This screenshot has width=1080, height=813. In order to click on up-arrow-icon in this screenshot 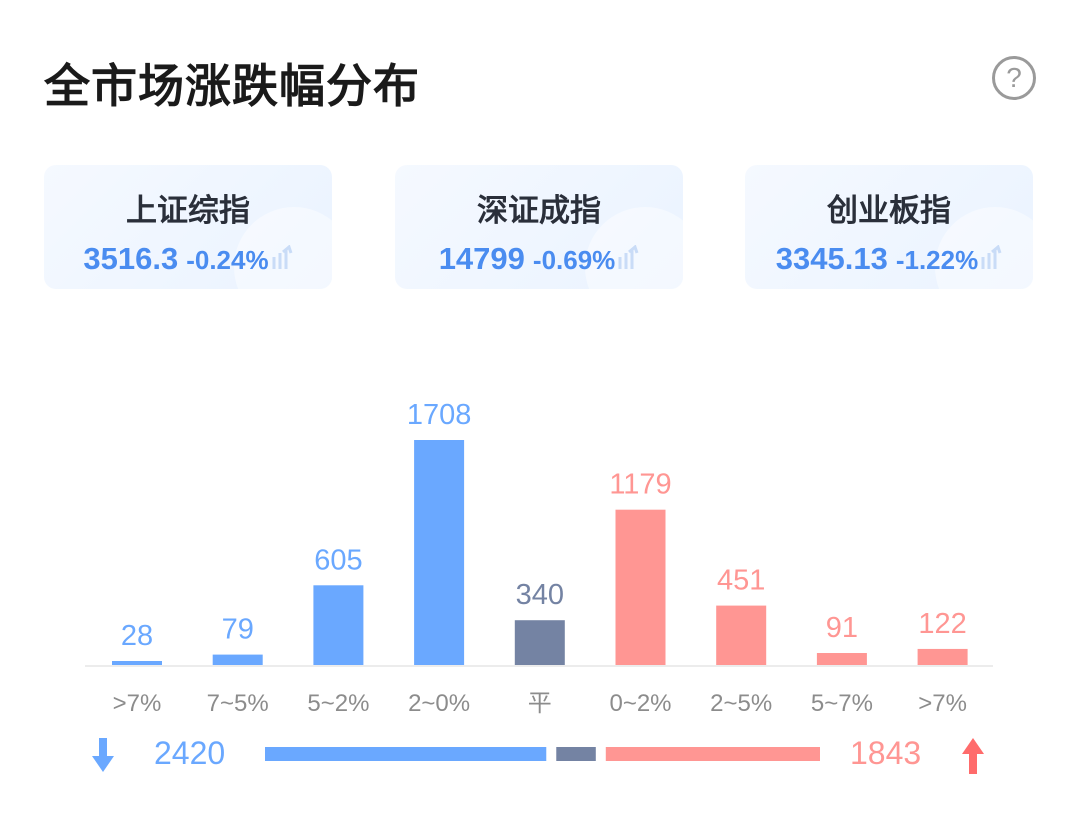, I will do `click(973, 756)`.